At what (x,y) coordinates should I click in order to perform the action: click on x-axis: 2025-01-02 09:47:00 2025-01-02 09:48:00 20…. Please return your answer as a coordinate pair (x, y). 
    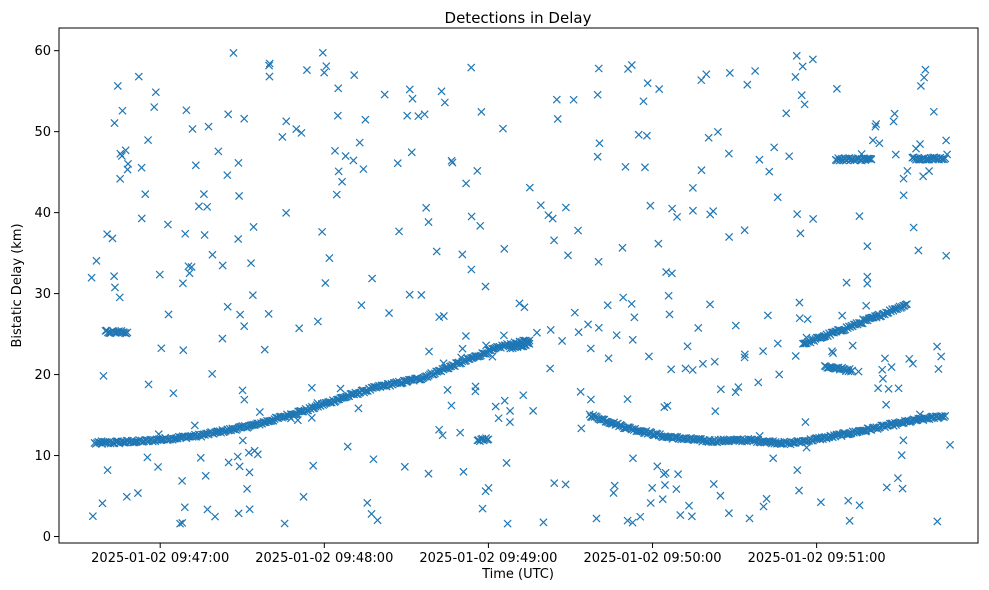
    Looking at the image, I should click on (488, 554).